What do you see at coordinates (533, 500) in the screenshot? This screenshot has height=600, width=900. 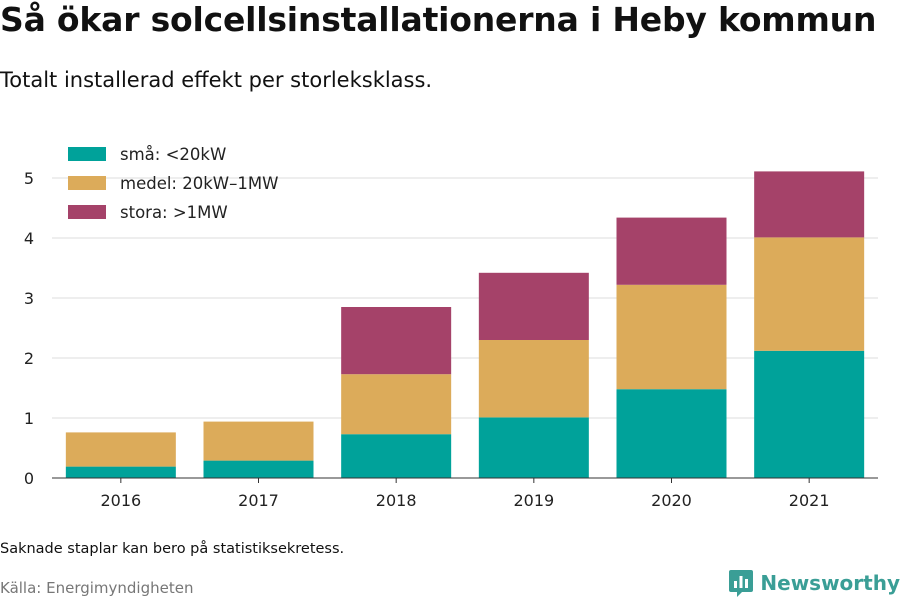 I see `x-tick-label: 2019` at bounding box center [533, 500].